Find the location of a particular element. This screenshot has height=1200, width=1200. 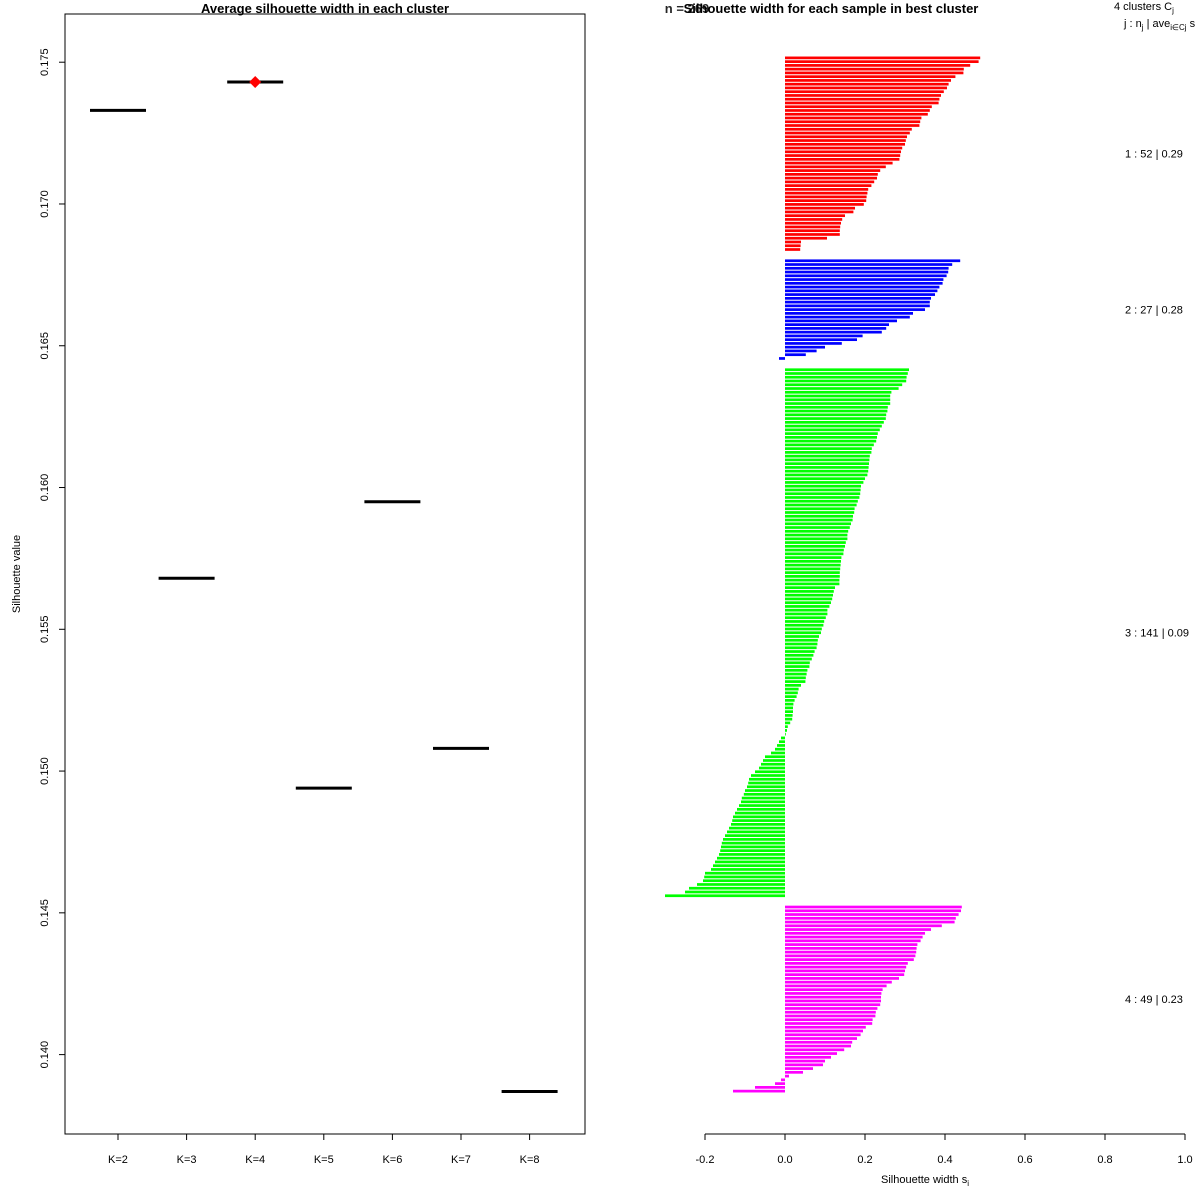

left-y-tick-label: 0.170 is located at coordinates (45, 204).